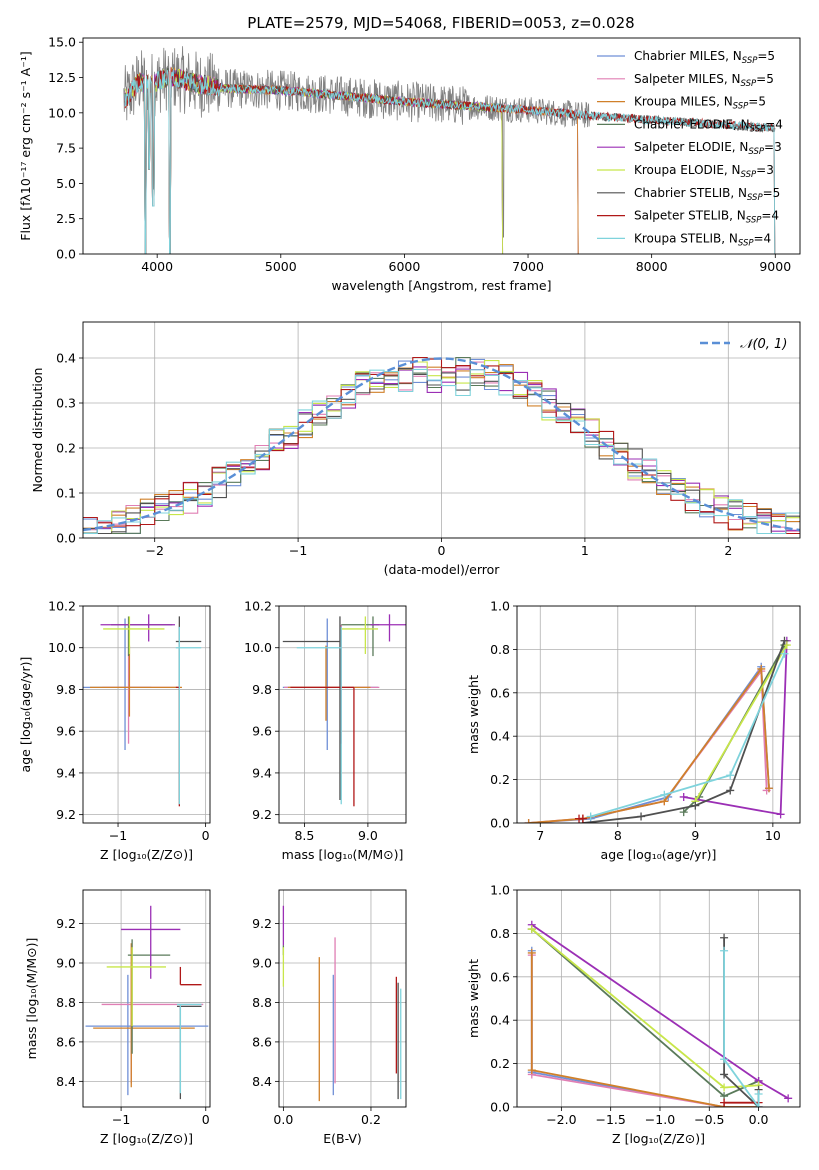 The height and width of the screenshot is (1170, 819). I want to click on age-vs-mass-frame, so click(342, 714).